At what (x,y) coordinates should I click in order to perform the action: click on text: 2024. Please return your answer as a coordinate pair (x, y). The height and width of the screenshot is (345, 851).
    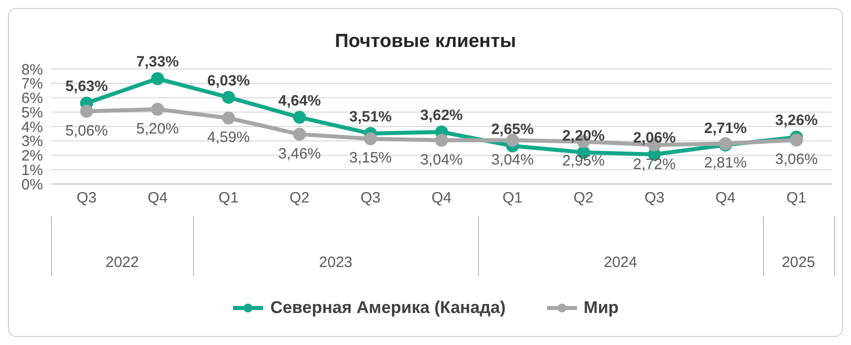
    Looking at the image, I should click on (620, 262).